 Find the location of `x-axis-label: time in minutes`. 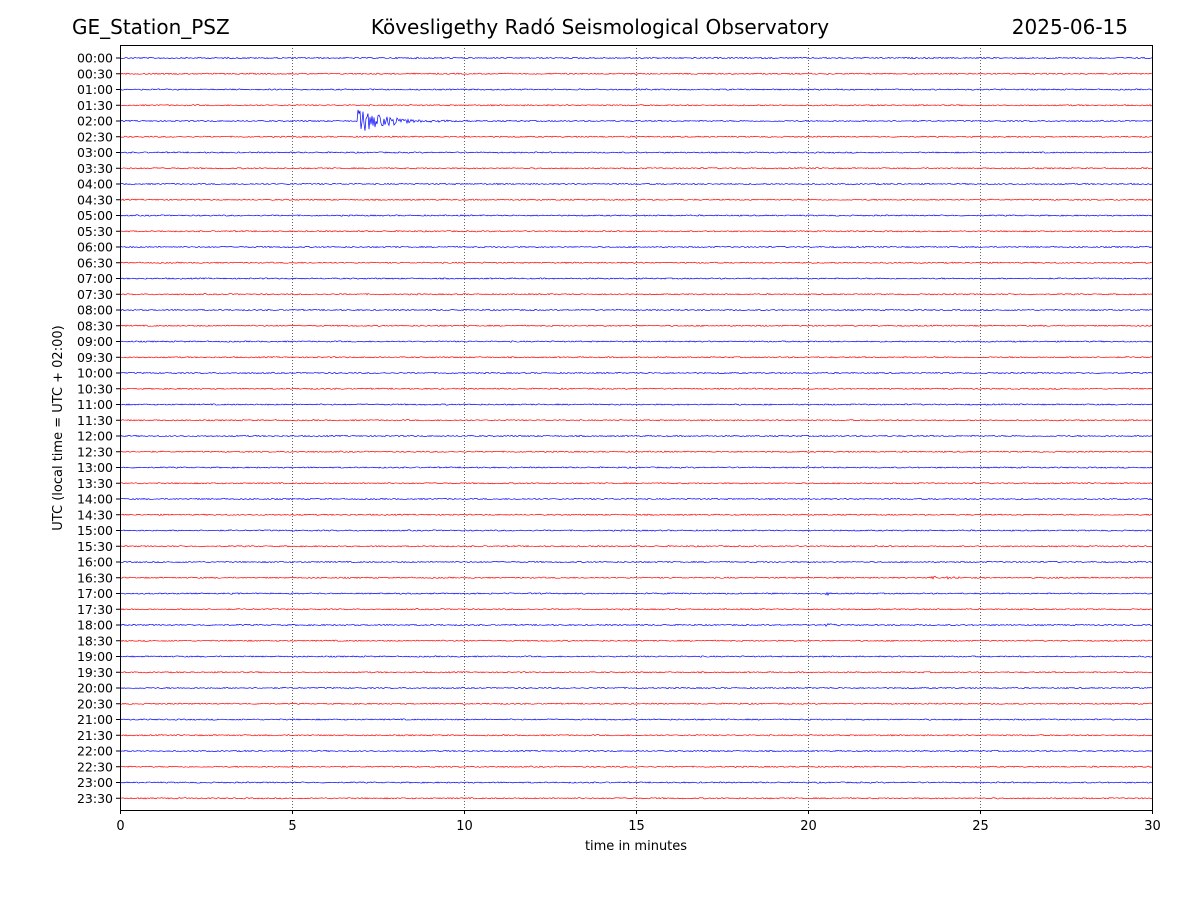

x-axis-label: time in minutes is located at coordinates (636, 846).